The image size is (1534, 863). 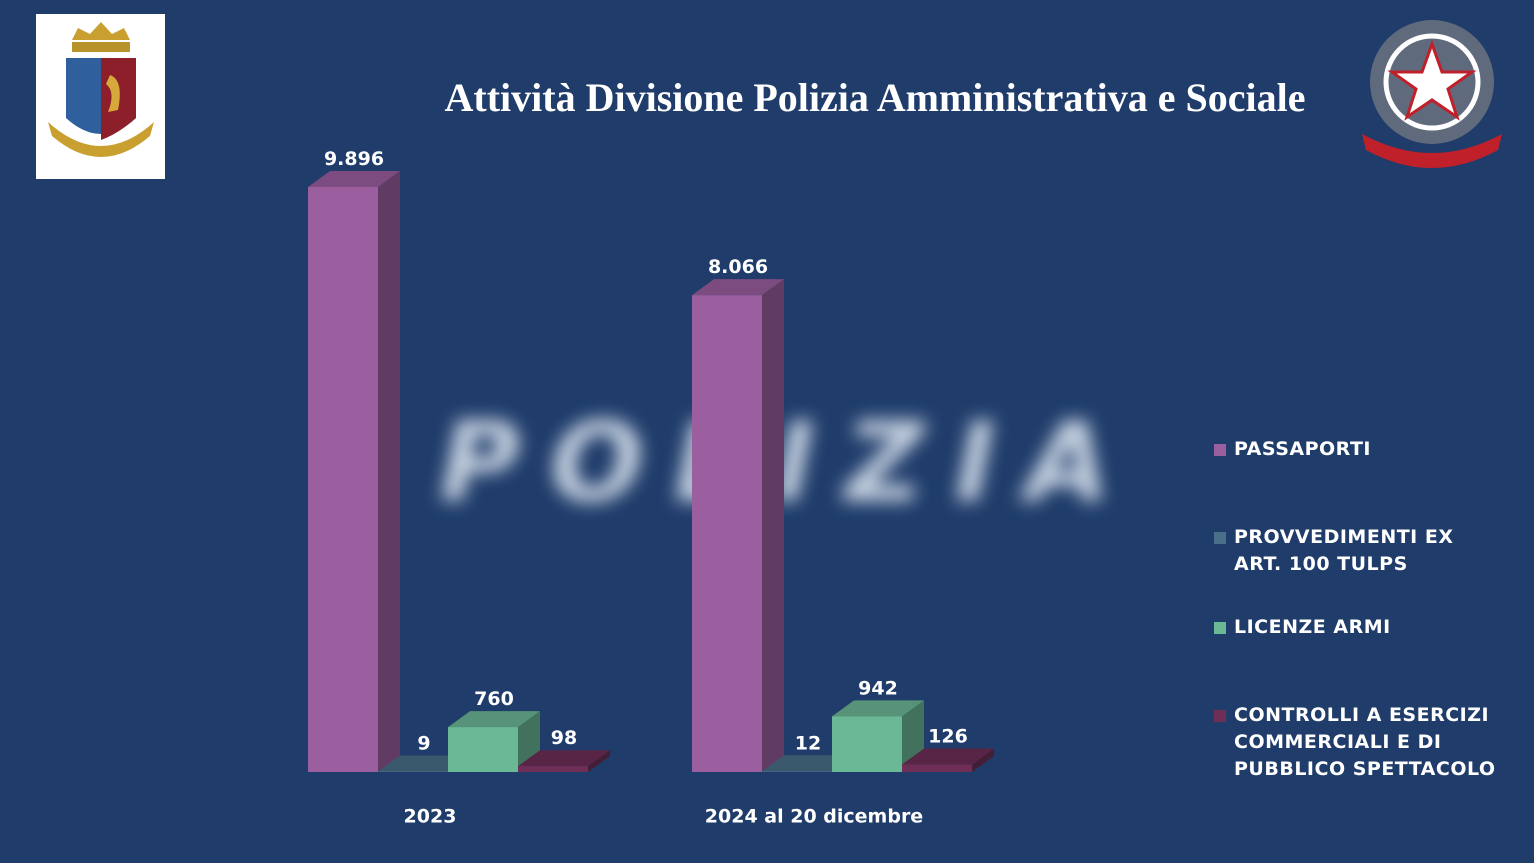 I want to click on legend-label: PROVVEDIMENTI EX ART. 100 TULPS, so click(x=1344, y=550).